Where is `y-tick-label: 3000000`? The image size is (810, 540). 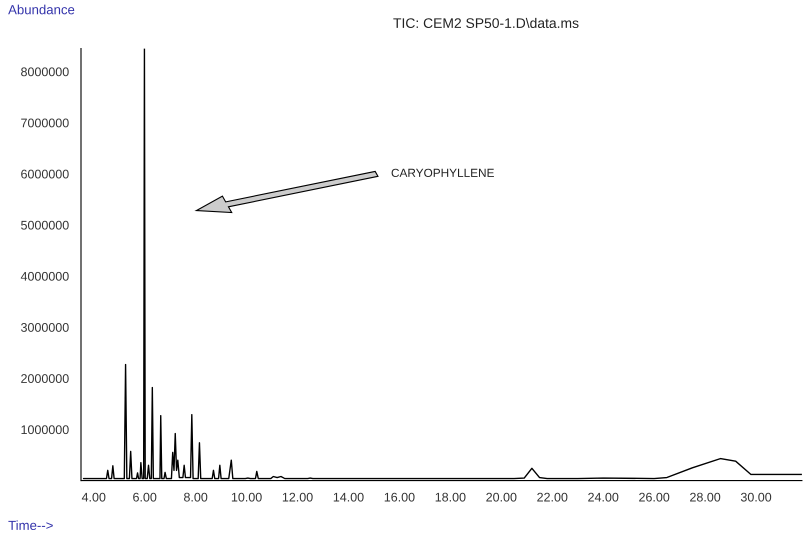
y-tick-label: 3000000 is located at coordinates (45, 327).